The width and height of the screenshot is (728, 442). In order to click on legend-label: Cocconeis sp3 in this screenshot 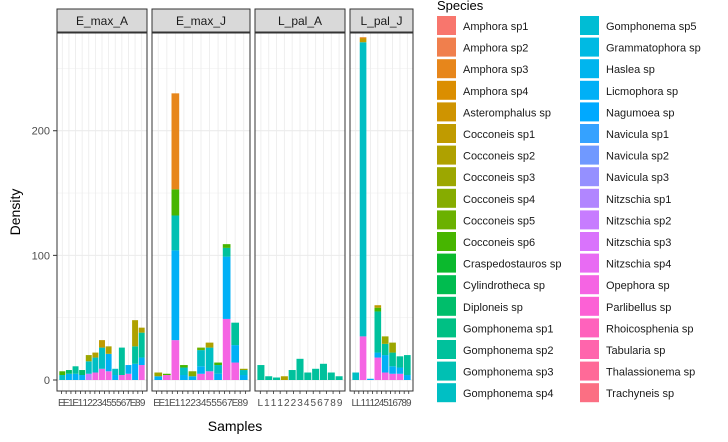, I will do `click(499, 178)`.